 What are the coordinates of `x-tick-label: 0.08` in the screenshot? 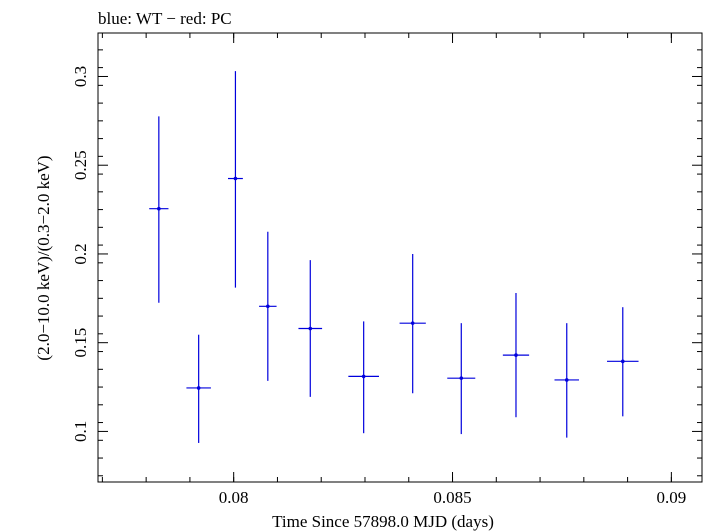 It's located at (234, 497).